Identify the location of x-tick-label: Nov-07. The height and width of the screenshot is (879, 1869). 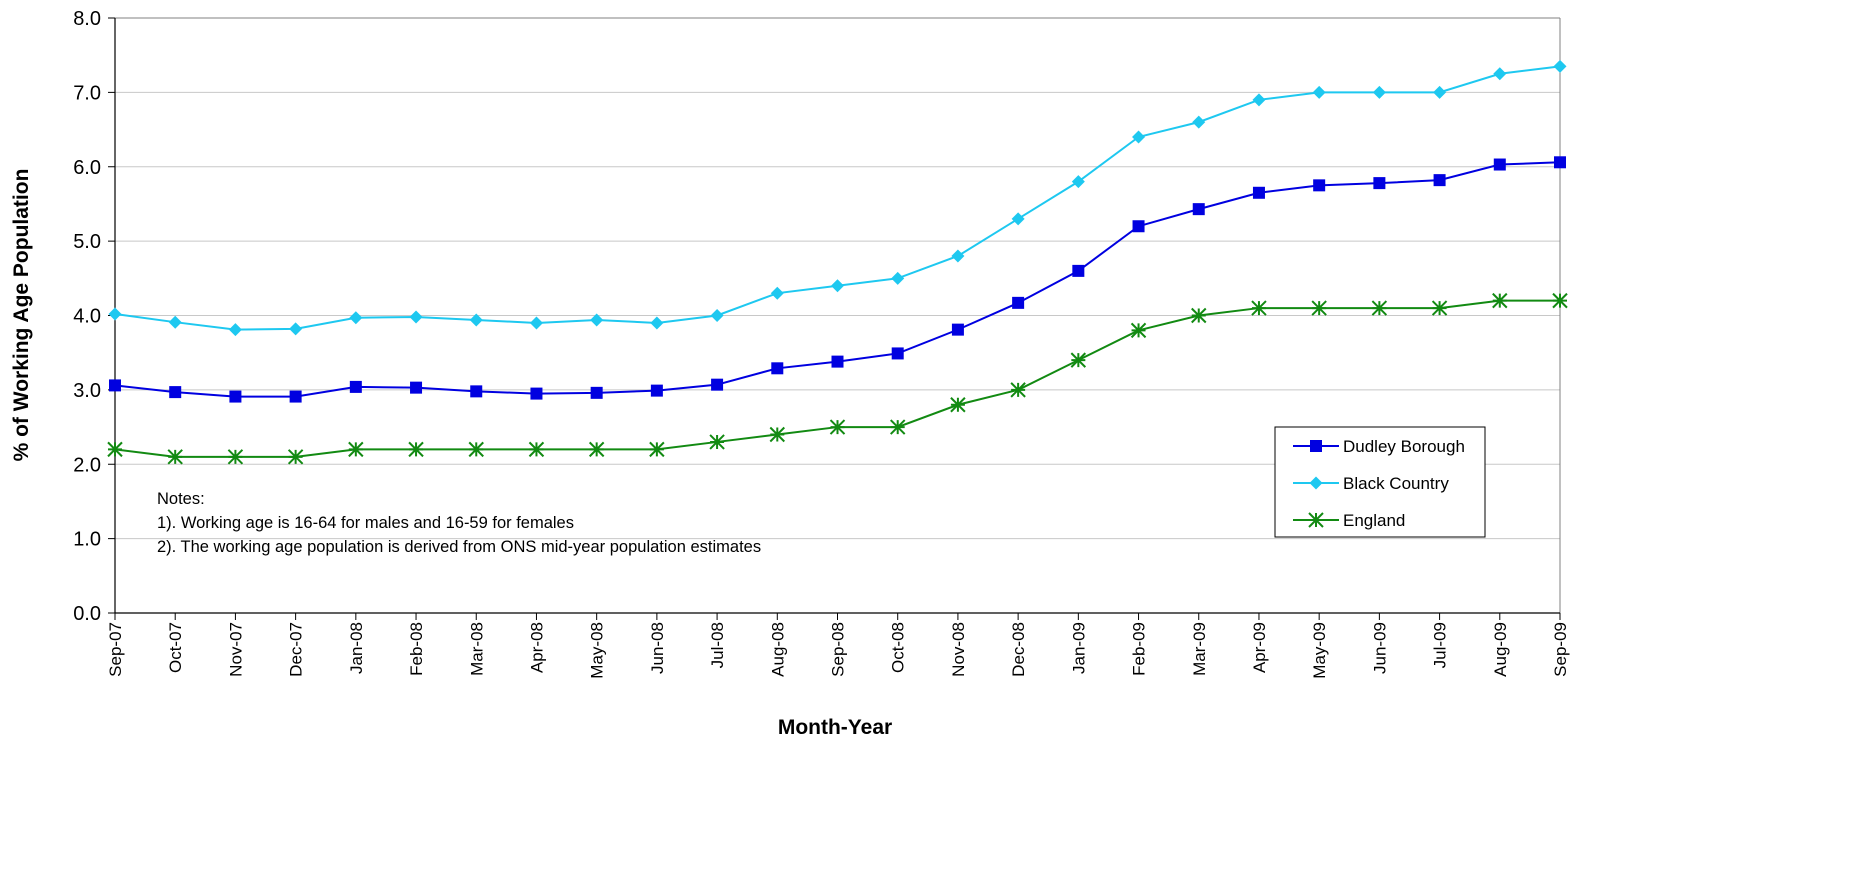
(235, 649).